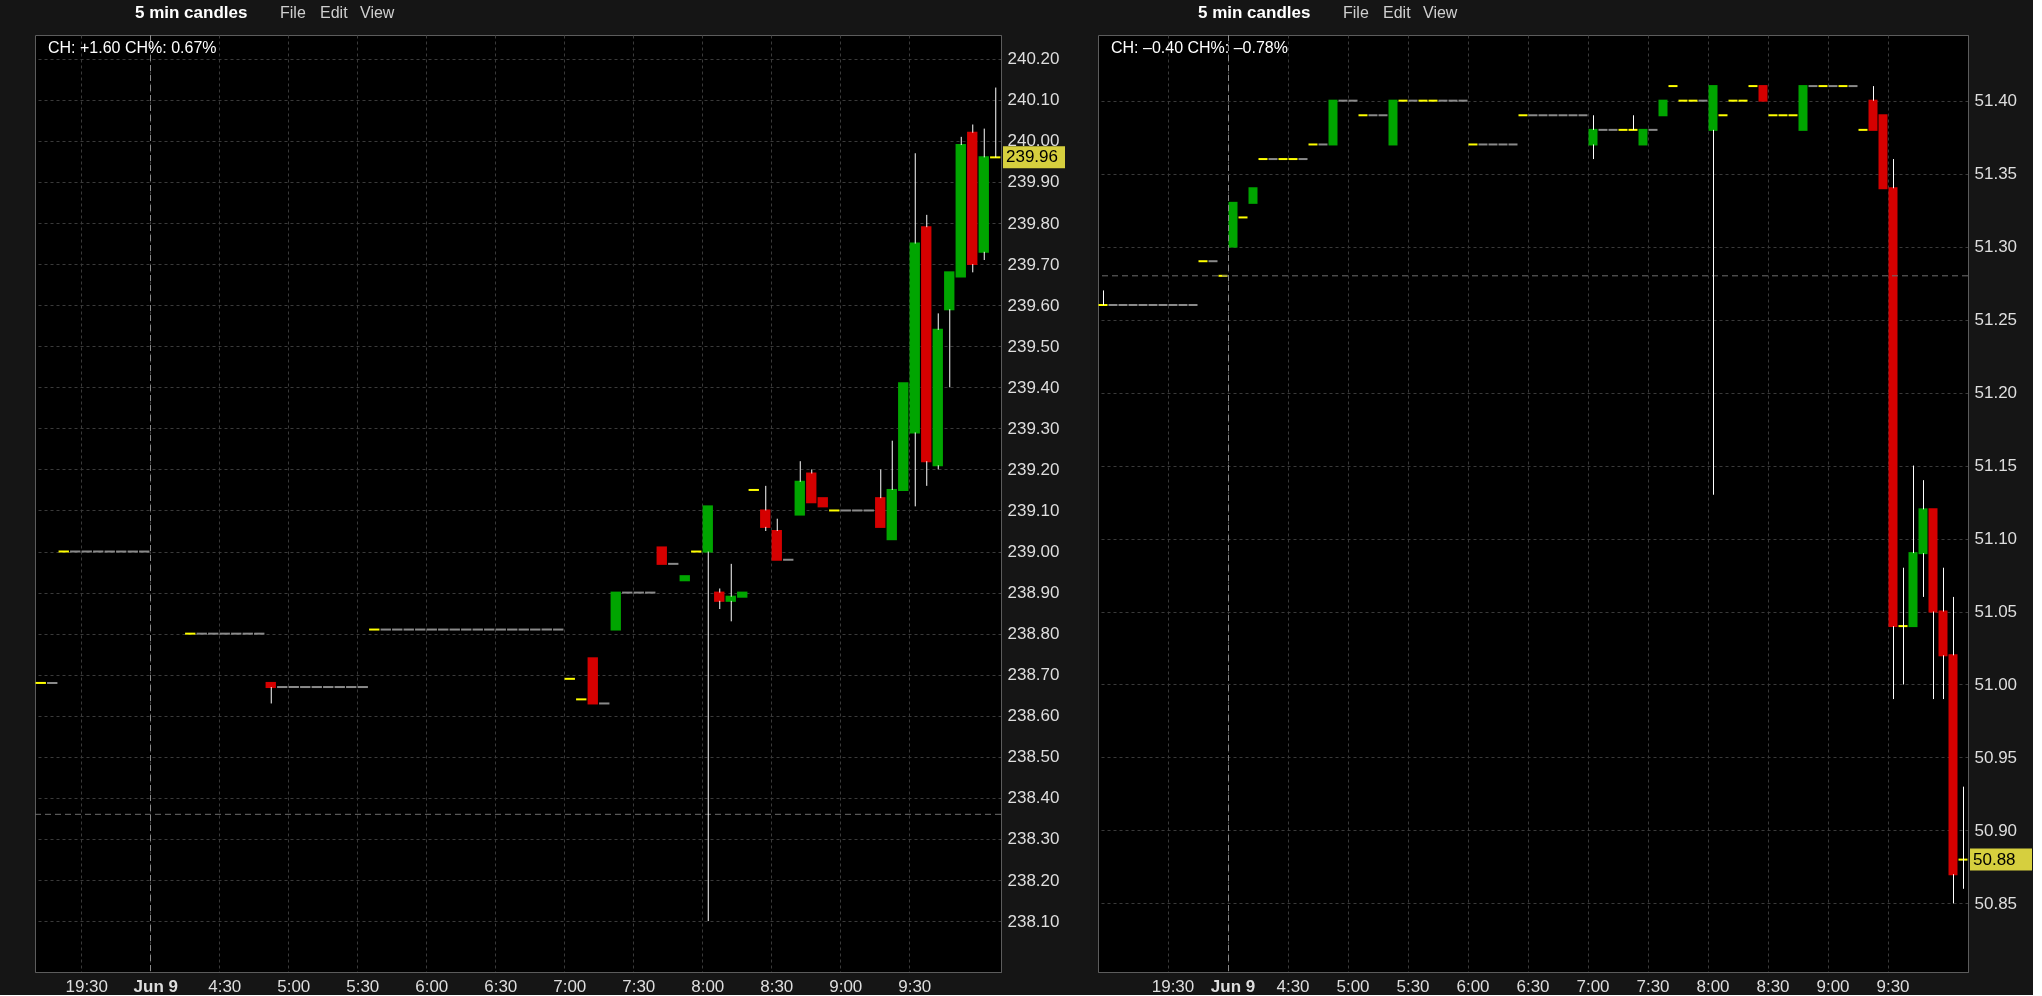 The width and height of the screenshot is (2042, 996). I want to click on y-tick-label: 50.85, so click(1996, 903).